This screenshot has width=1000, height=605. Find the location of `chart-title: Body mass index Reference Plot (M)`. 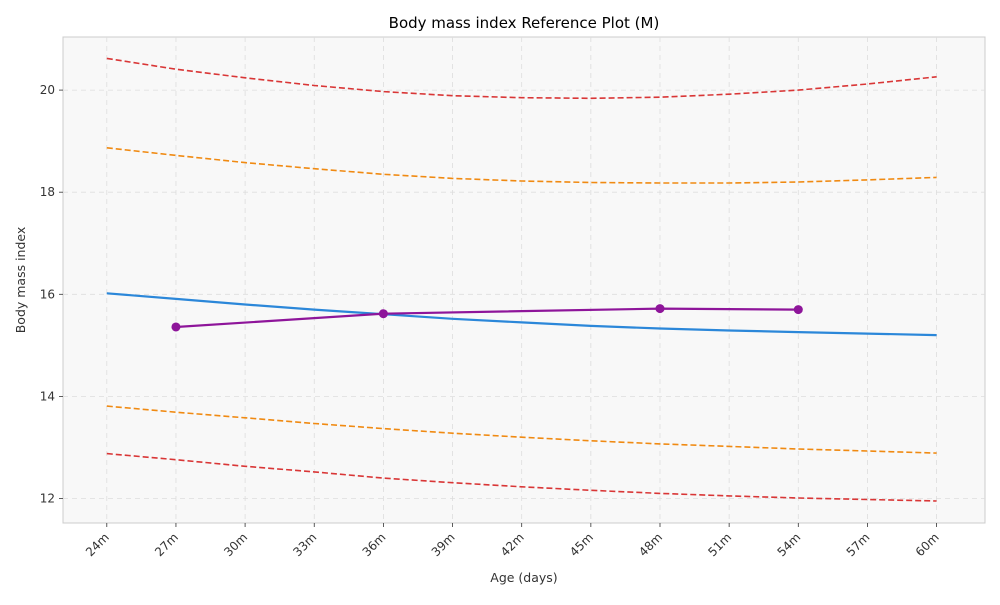

chart-title: Body mass index Reference Plot (M) is located at coordinates (524, 23).